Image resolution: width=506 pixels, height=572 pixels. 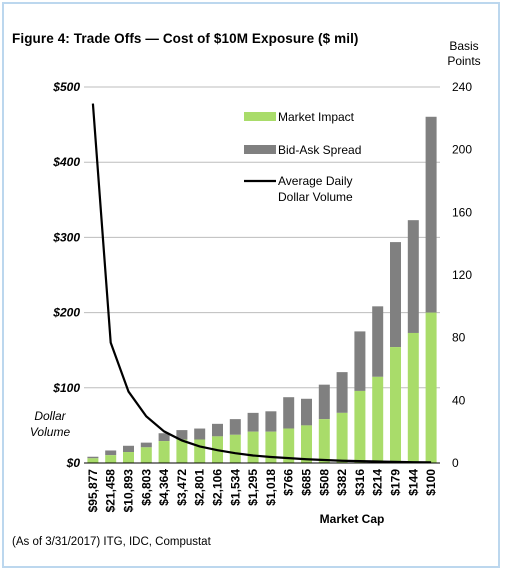 What do you see at coordinates (111, 542) in the screenshot?
I see `source-note: (As of 3/31/2017) ITG, IDC, Compustat` at bounding box center [111, 542].